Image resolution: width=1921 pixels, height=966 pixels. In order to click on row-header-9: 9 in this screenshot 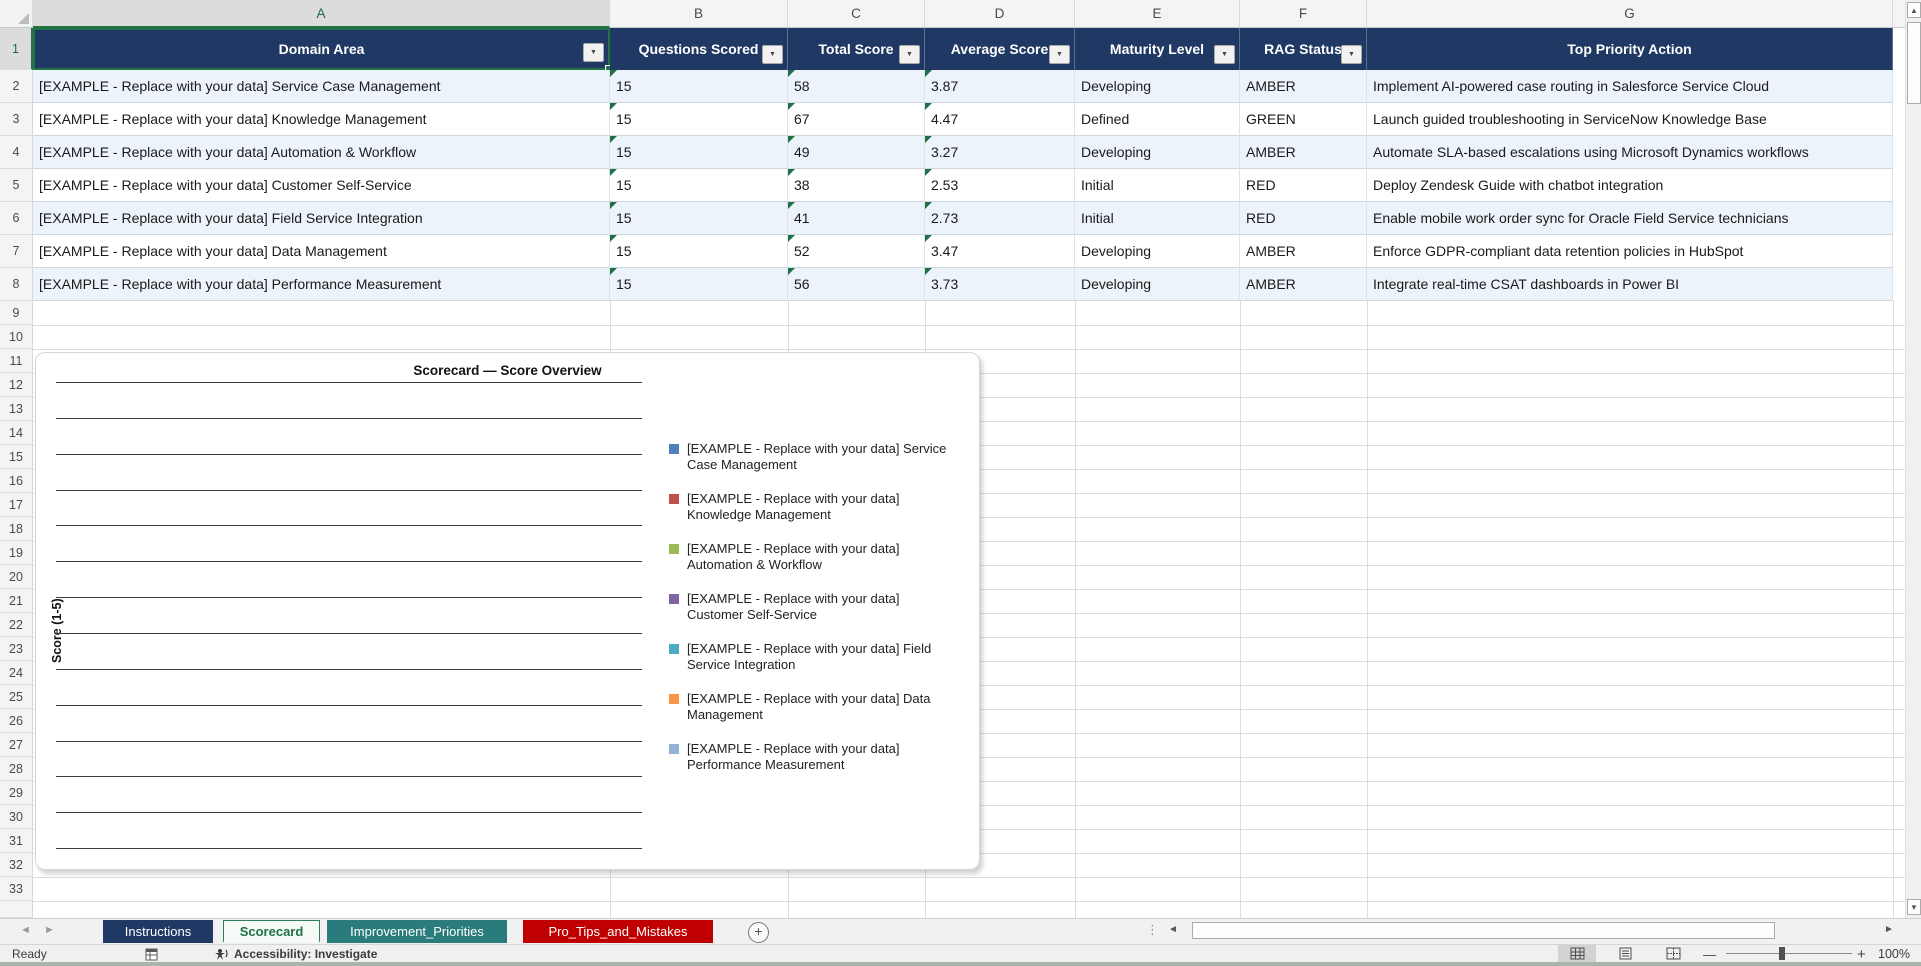, I will do `click(16, 313)`.